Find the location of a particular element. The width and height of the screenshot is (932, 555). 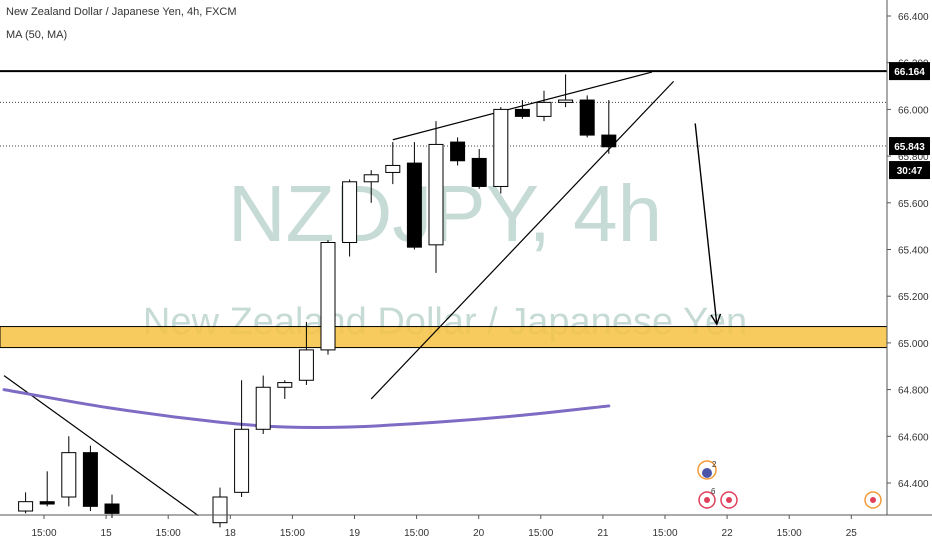

projection-arrow-layer is located at coordinates (708, 224).